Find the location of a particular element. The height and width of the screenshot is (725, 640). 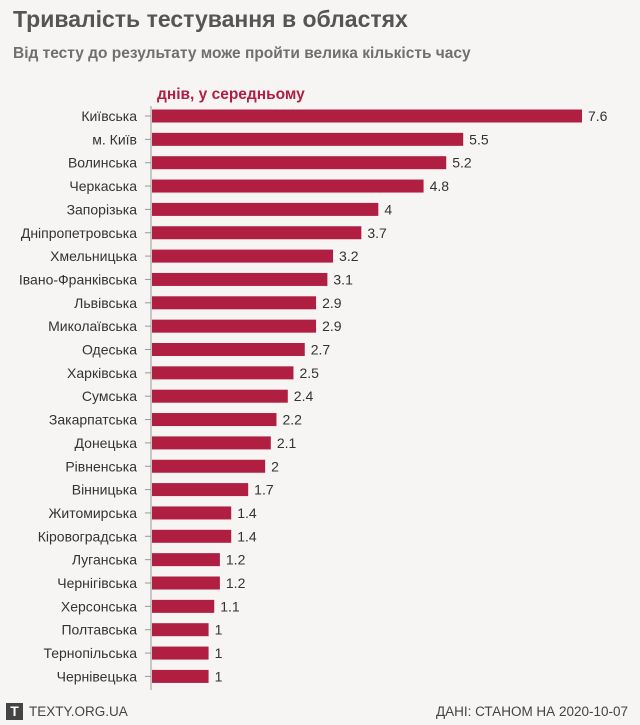

category-label: Вінницька is located at coordinates (104, 490).